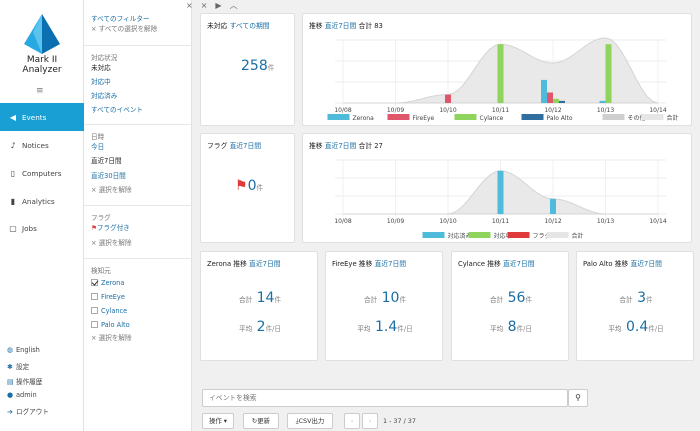  I want to click on legend-label: 合計, so click(578, 236).